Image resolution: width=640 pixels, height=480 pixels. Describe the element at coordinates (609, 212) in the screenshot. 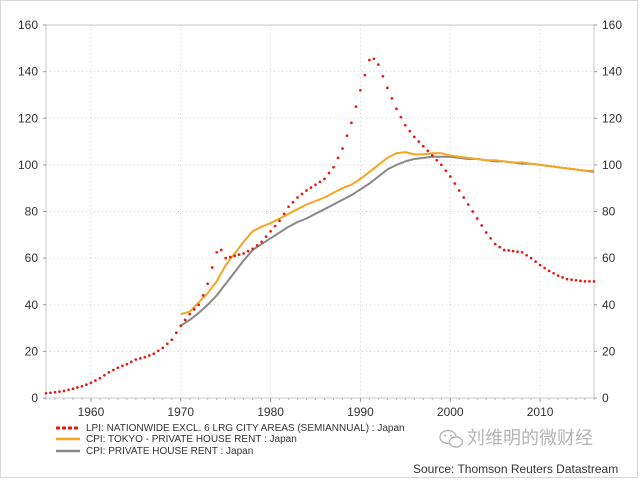

I see `y-tick-label-right: 80` at that location.